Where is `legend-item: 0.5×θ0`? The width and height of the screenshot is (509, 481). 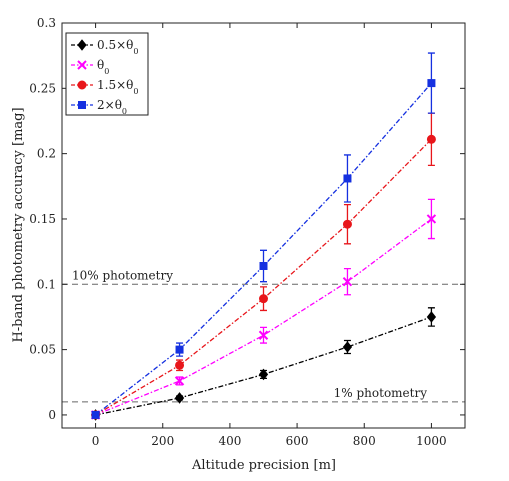
legend-item: 0.5×θ0 is located at coordinates (104, 47).